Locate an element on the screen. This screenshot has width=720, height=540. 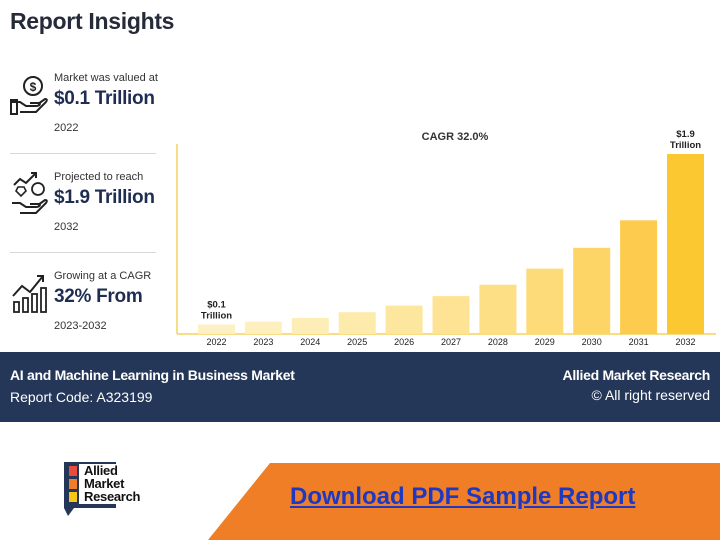
x-tick-label: 2031 is located at coordinates (639, 342).